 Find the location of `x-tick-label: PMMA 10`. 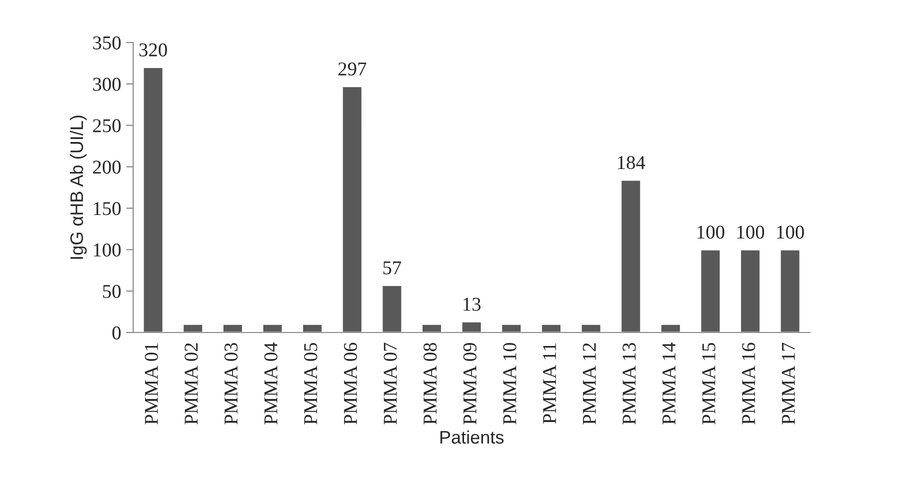

x-tick-label: PMMA 10 is located at coordinates (509, 383).